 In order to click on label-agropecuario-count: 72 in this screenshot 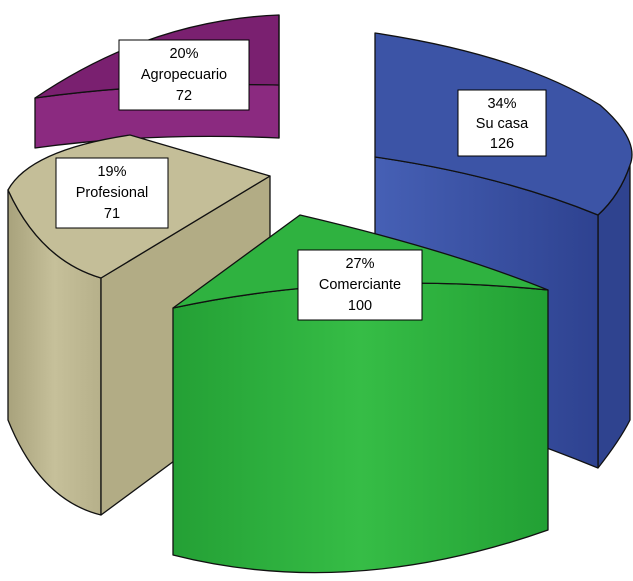, I will do `click(184, 96)`.